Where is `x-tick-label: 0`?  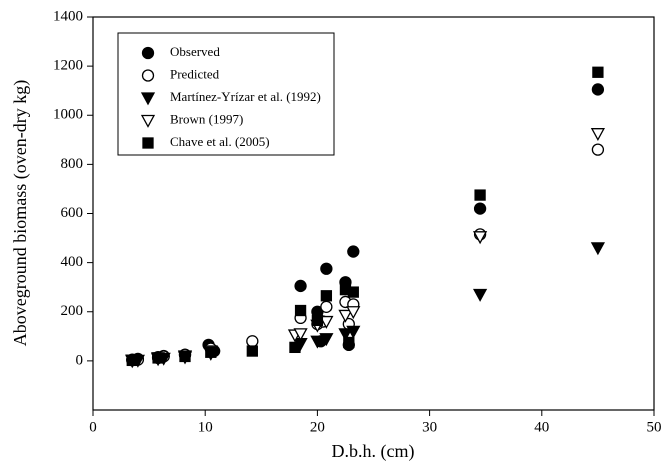
x-tick-label: 0 is located at coordinates (93, 427).